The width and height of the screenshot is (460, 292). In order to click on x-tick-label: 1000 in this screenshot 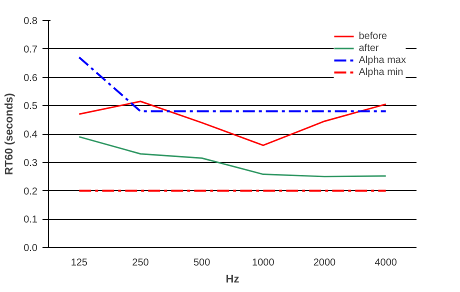, I will do `click(263, 263)`.